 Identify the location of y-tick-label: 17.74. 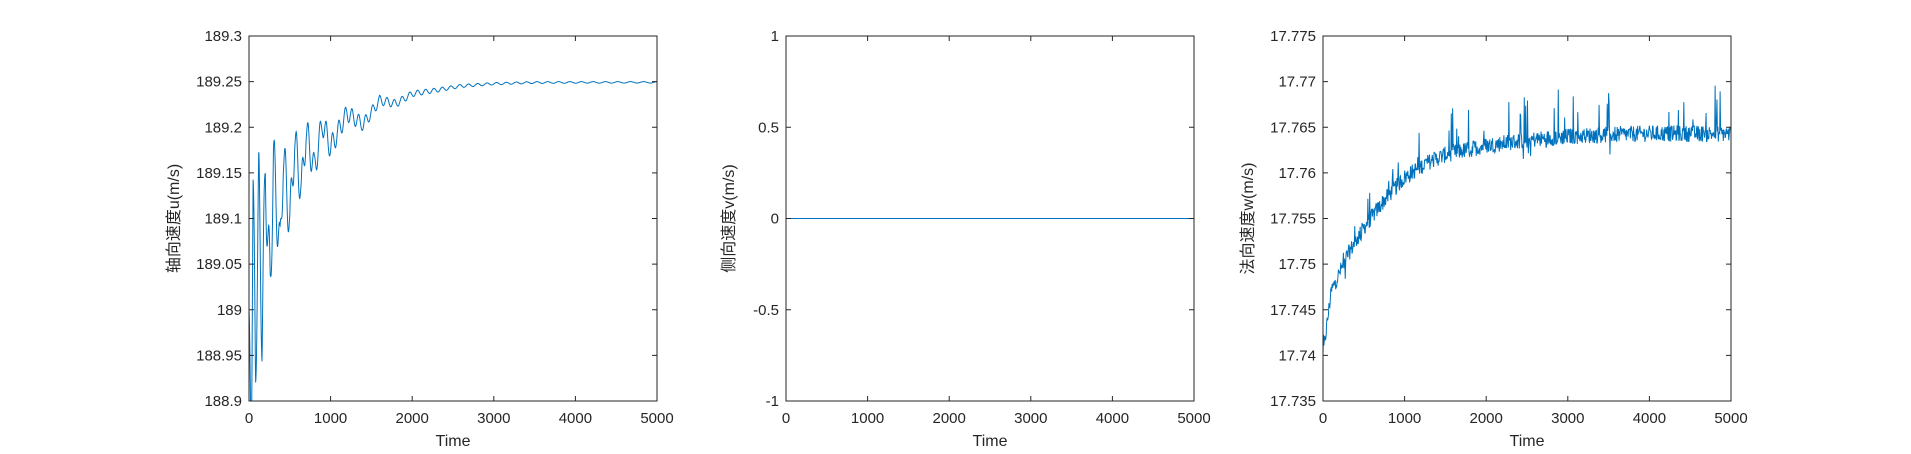
(1297, 355).